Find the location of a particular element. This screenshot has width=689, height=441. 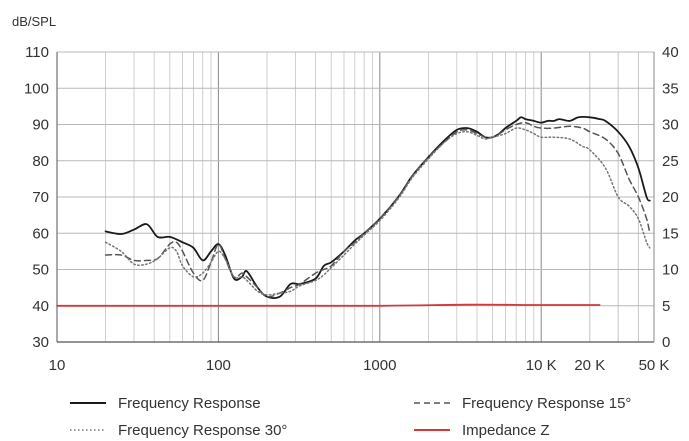

legend-item-impedance-z: Impedance Z is located at coordinates (482, 430).